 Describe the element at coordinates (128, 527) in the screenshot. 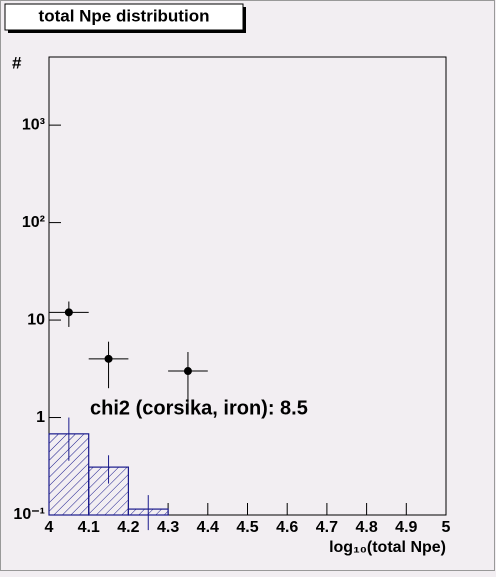

I see `x-tick-label: 4.2` at that location.